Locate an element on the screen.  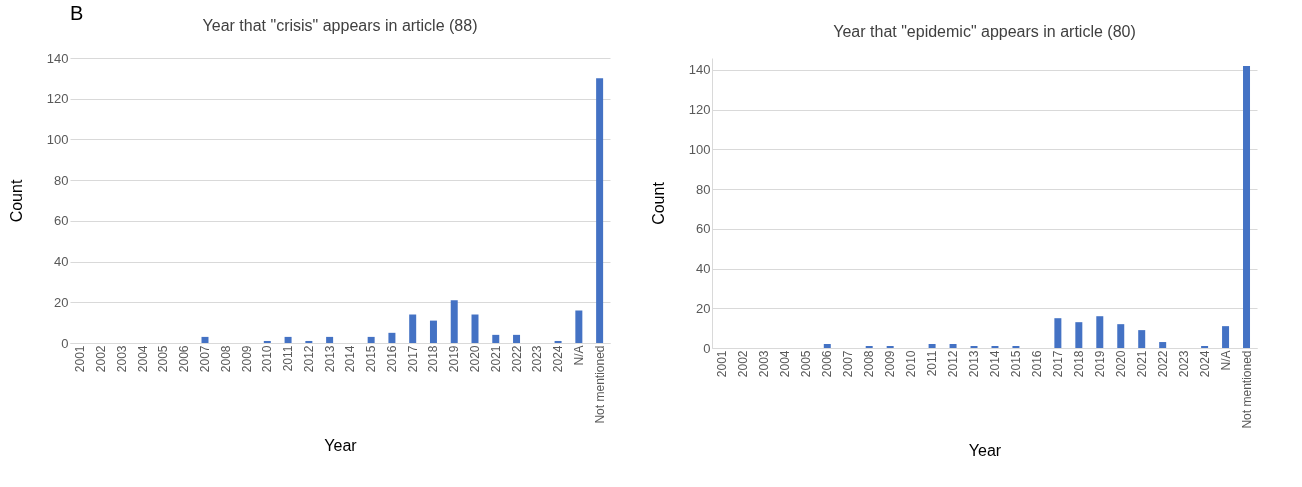
chart-title: Year that "epidemic" appears in article (80) is located at coordinates (984, 31).